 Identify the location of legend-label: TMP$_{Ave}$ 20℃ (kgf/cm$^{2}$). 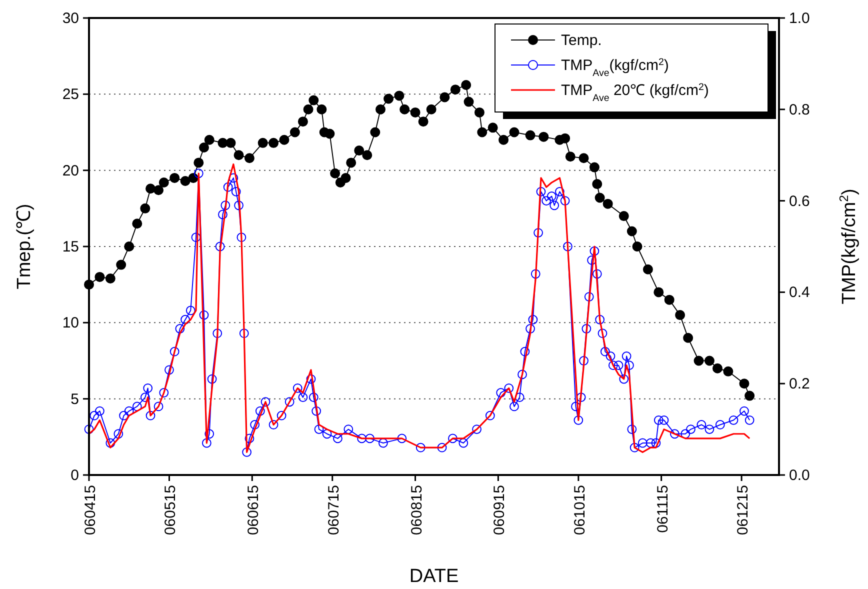
(635, 93).